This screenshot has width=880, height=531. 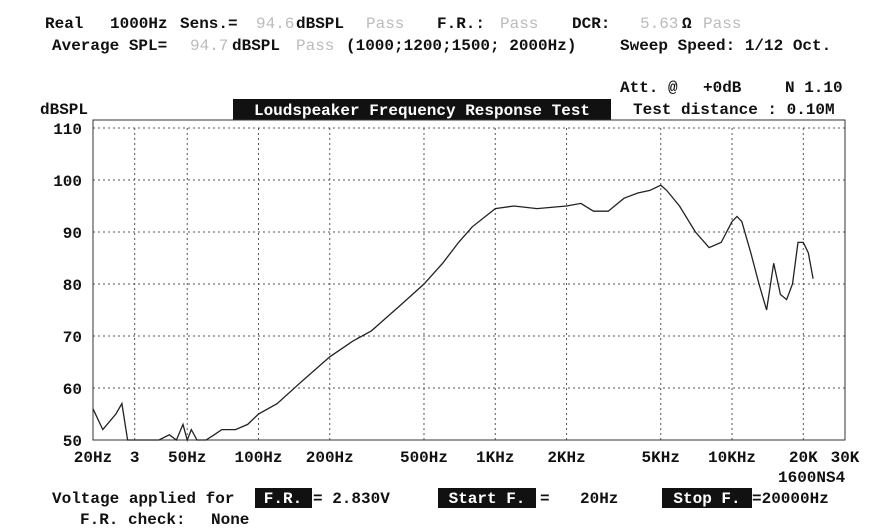 I want to click on label: DCR:, so click(x=591, y=24).